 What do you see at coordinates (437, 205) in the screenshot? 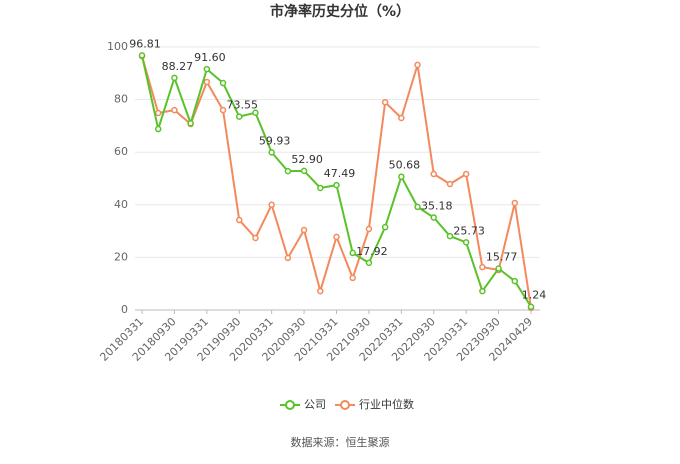
I see `data-label: 35.18` at bounding box center [437, 205].